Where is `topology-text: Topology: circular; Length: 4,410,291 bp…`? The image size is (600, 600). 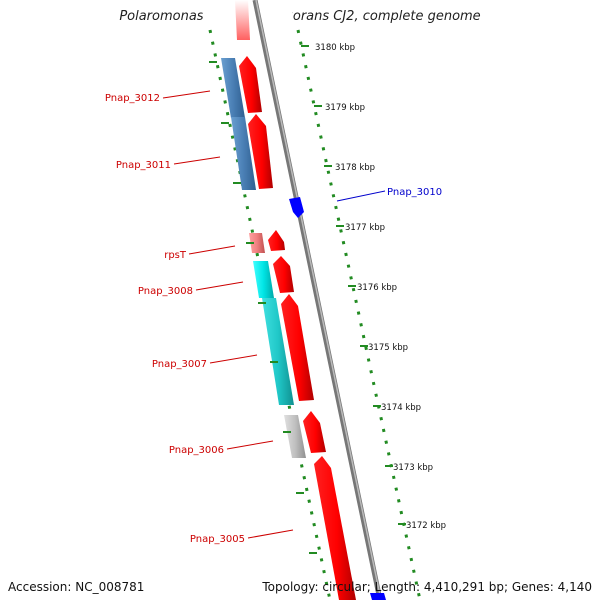 topology-text: Topology: circular; Length: 4,410,291 bp… is located at coordinates (427, 587).